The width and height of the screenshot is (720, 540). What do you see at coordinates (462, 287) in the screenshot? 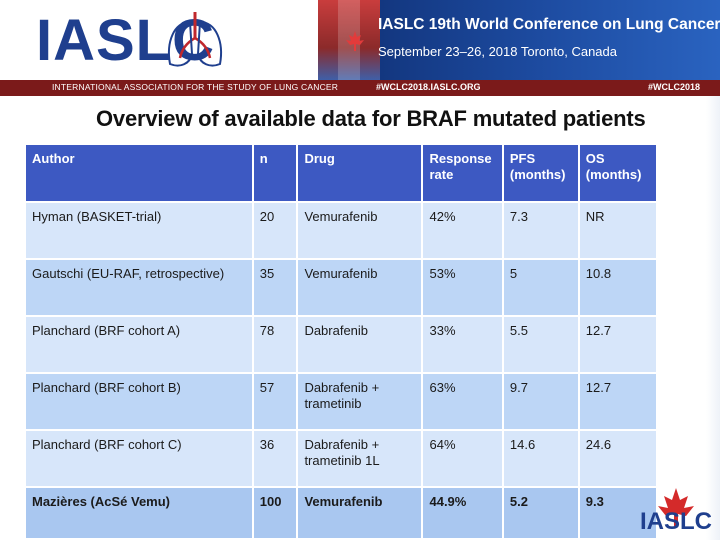
I see `cell-response-rate: 53%` at bounding box center [462, 287].